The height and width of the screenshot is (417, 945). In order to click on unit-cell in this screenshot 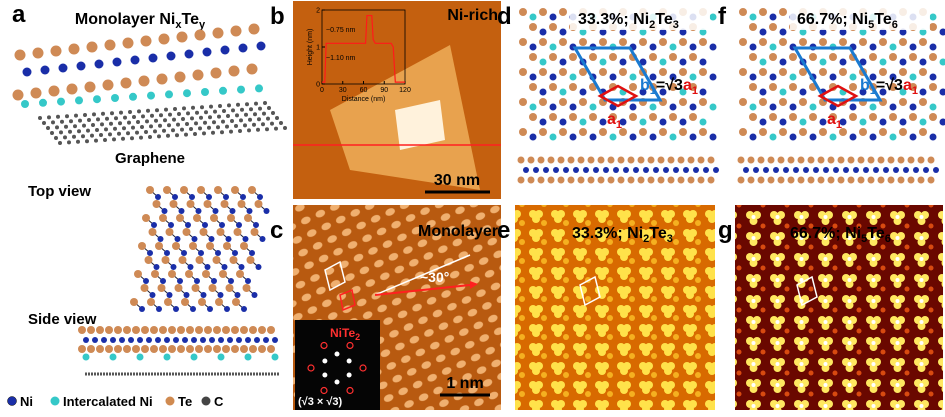, I will do `click(838, 96)`.